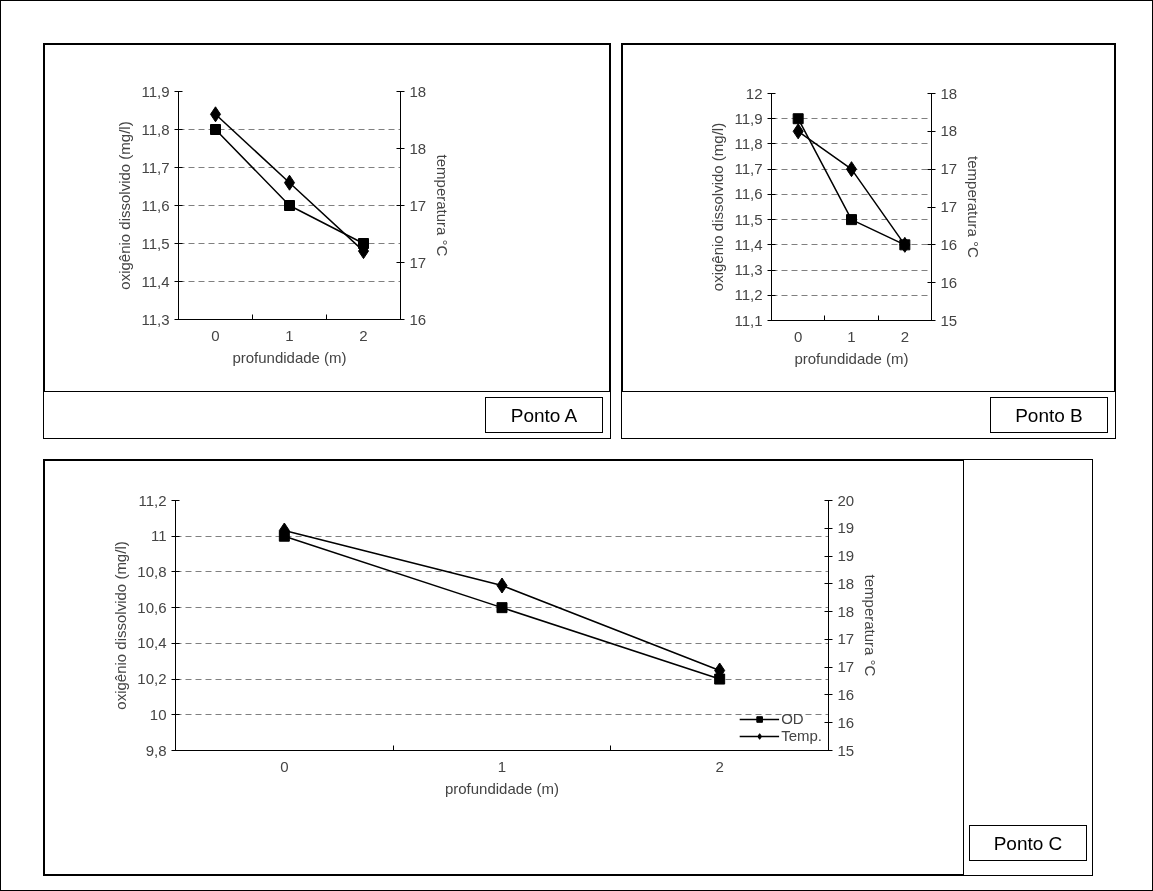 The image size is (1153, 891). Describe the element at coordinates (1028, 844) in the screenshot. I see `text: Ponto C` at that location.